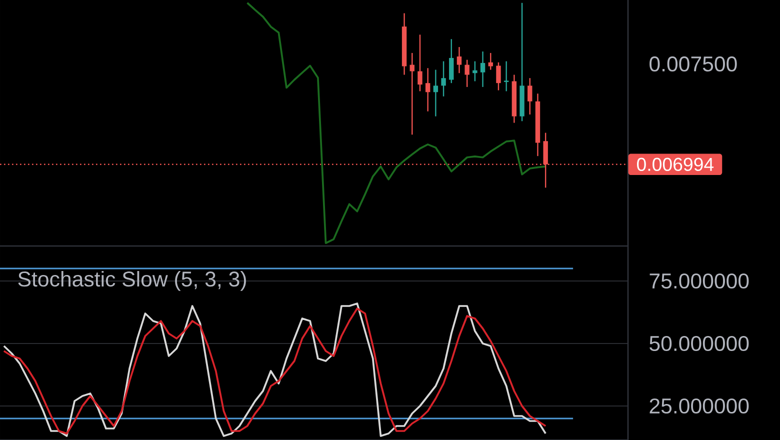  What do you see at coordinates (699, 344) in the screenshot?
I see `y-tick-label: 50.000000` at bounding box center [699, 344].